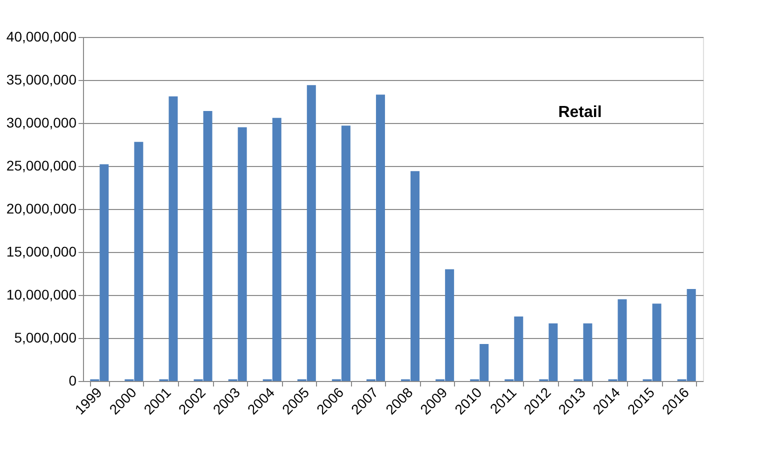 This screenshot has width=761, height=460. I want to click on y-tick-label: 20,000,000, so click(41, 208).